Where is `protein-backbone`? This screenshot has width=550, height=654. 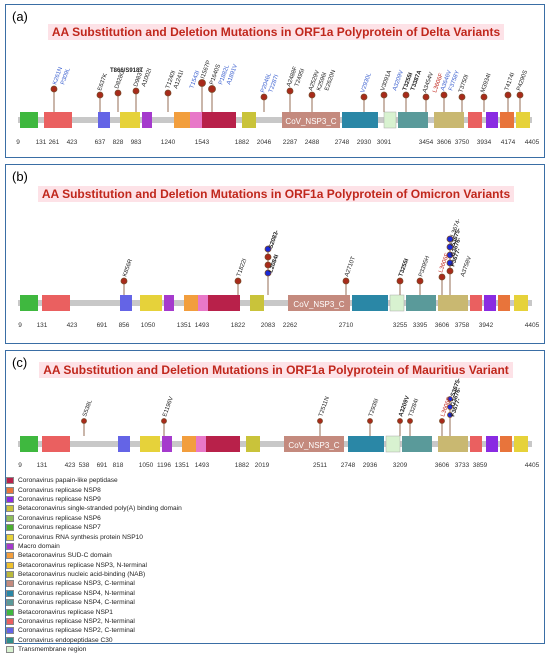 protein-backbone is located at coordinates (275, 120).